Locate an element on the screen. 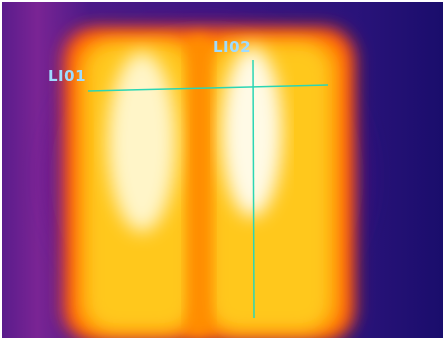 The width and height of the screenshot is (446, 340). measurement-label-li01: LI01 is located at coordinates (67, 76).